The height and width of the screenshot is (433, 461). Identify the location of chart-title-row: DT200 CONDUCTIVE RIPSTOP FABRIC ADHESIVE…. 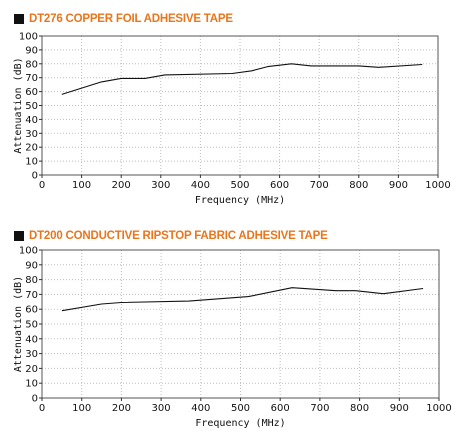
(171, 236).